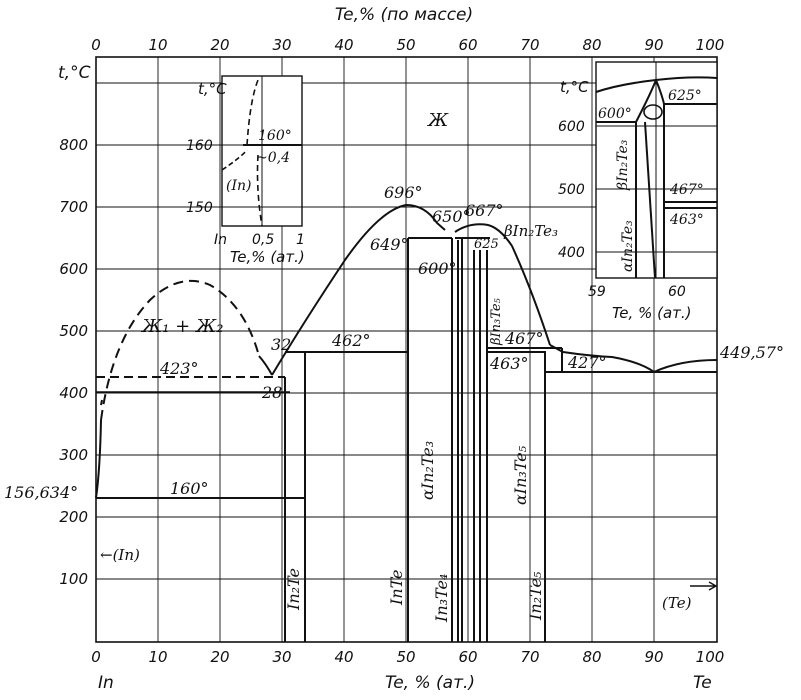 Image resolution: width=801 pixels, height=700 pixels. I want to click on t649-label: 649°, so click(389, 244).